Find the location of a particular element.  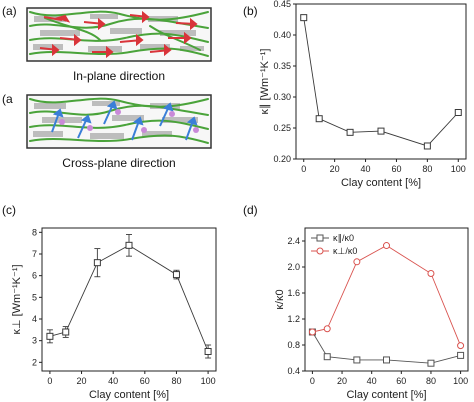

legend-label: κ∥/κ0 is located at coordinates (343, 238).